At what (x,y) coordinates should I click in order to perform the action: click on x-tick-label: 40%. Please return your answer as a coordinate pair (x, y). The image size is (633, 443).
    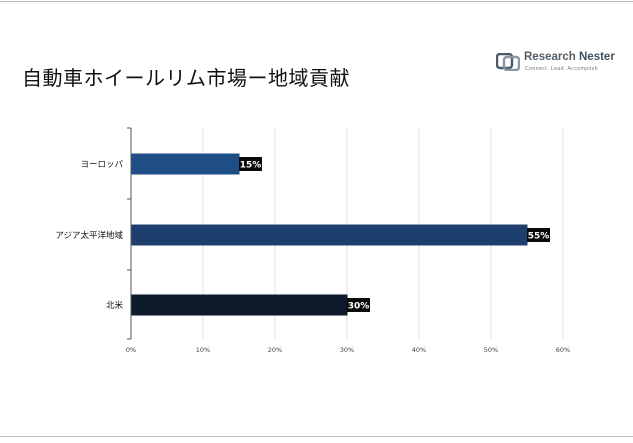
    Looking at the image, I should click on (419, 350).